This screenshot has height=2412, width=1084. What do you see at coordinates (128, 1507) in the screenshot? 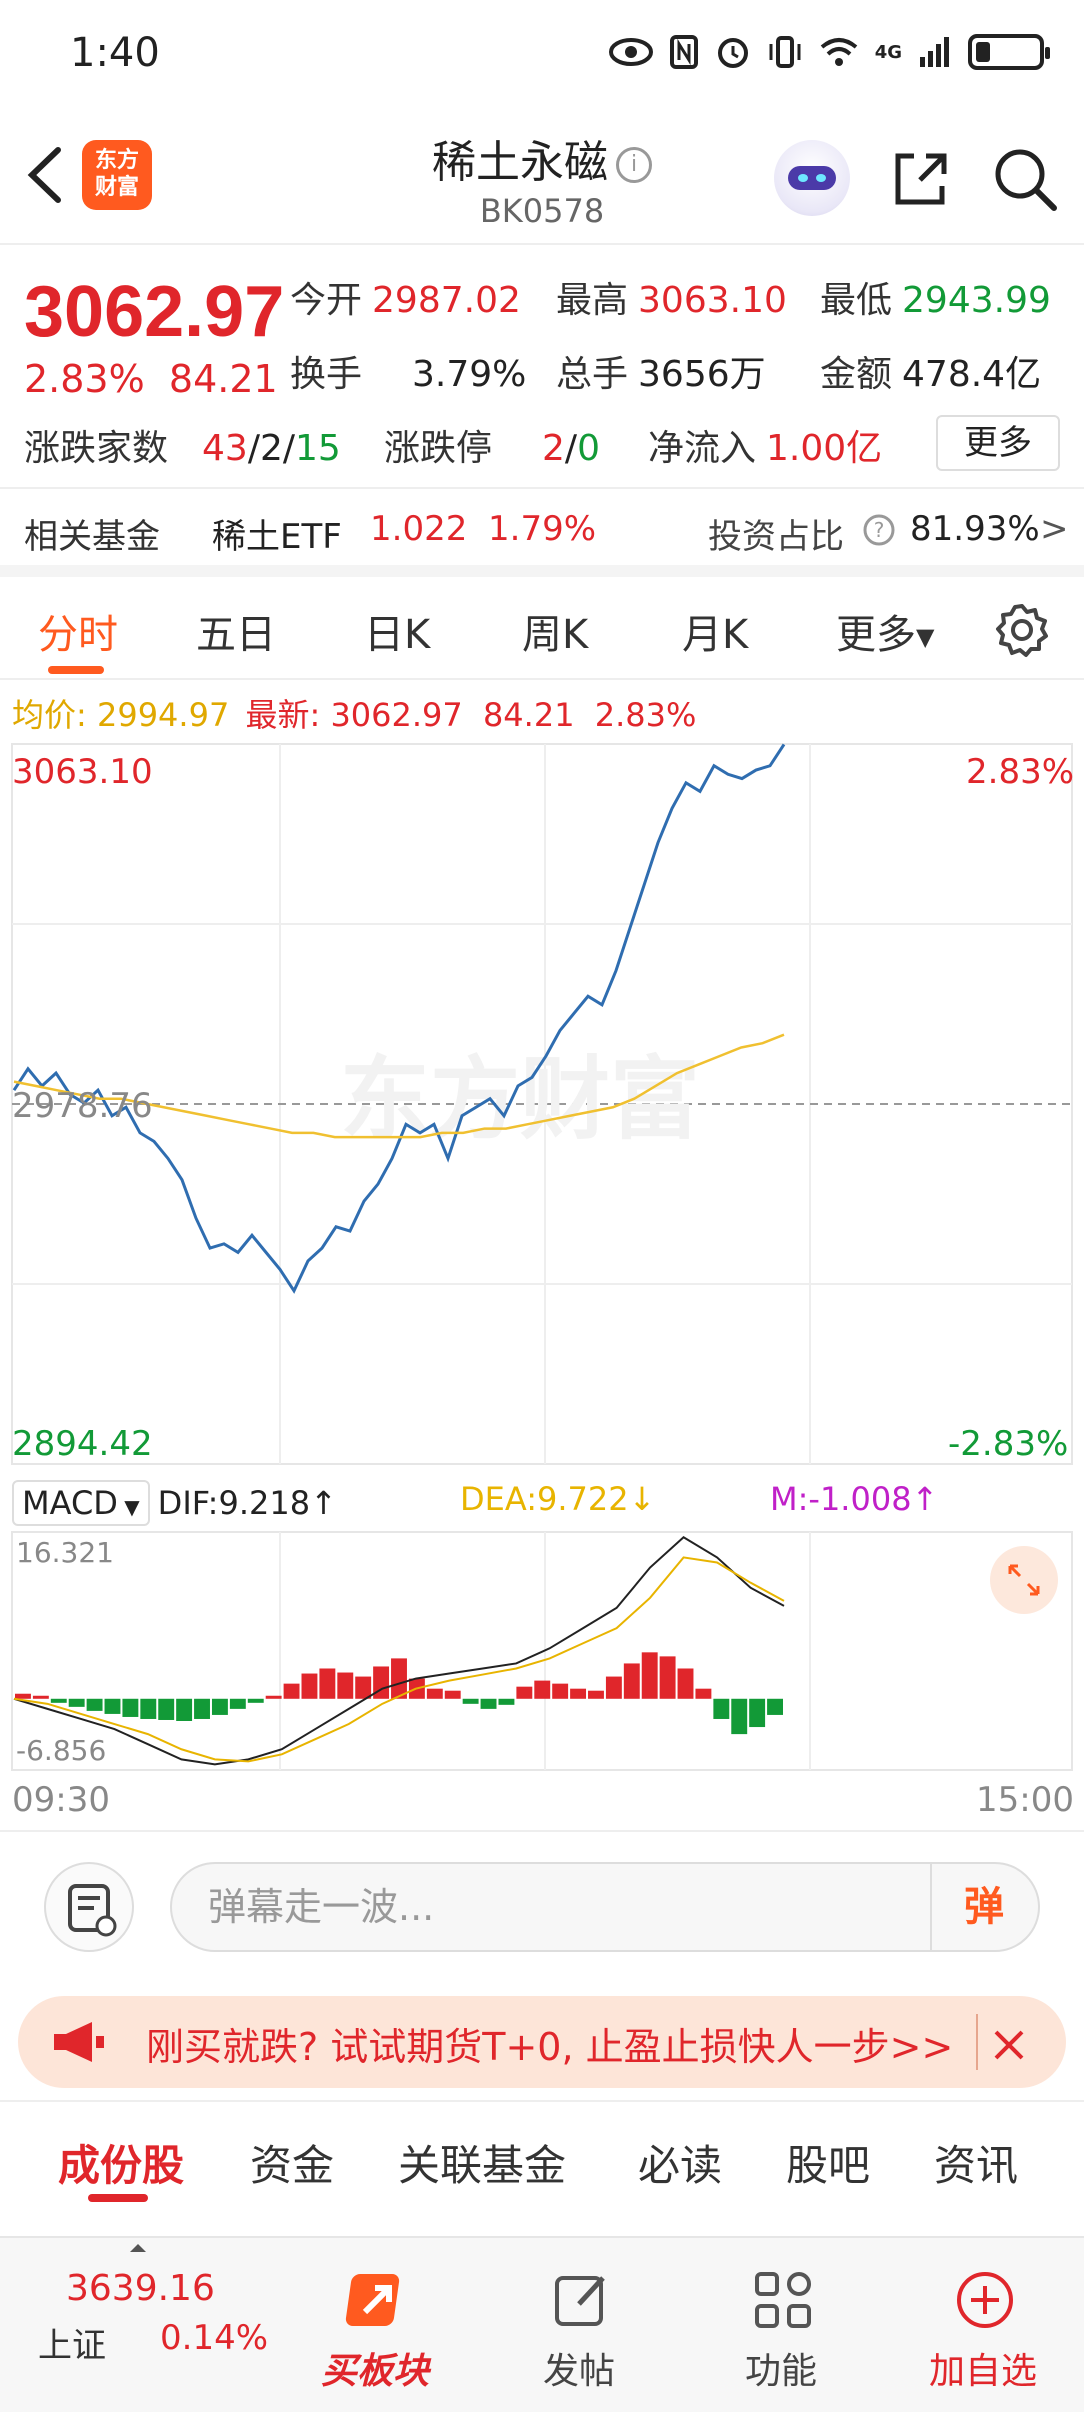
I see `caret-down-icon: ▼` at bounding box center [128, 1507].